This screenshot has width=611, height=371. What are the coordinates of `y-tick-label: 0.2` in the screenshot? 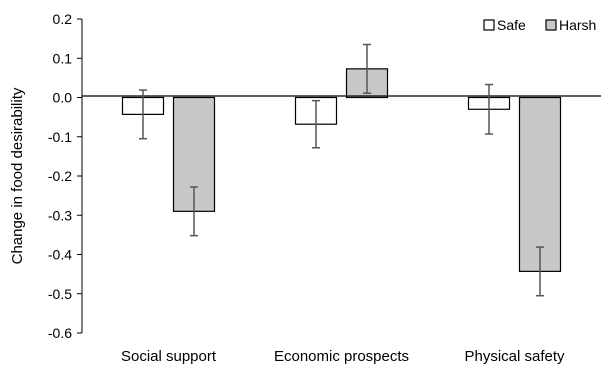 It's located at (63, 19).